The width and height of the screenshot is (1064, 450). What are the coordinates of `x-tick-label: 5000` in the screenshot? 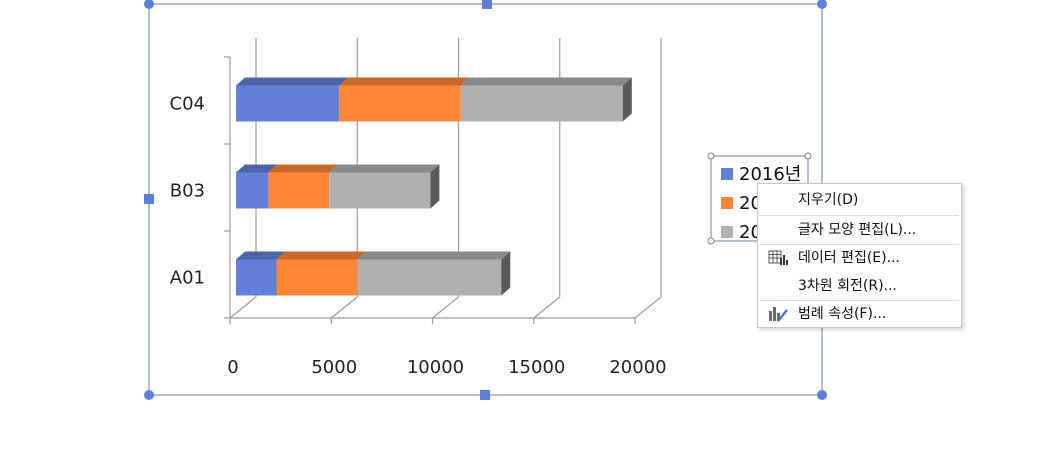 It's located at (334, 367).